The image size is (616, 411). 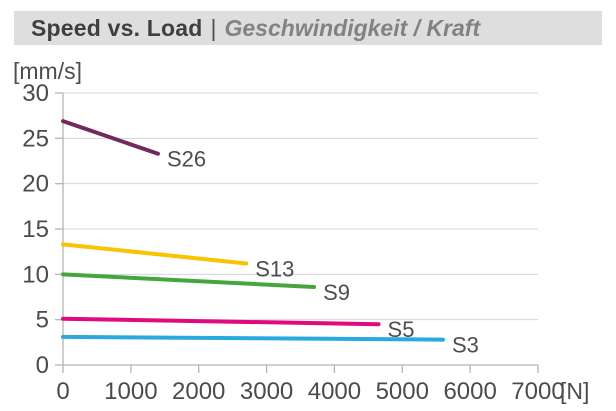 I want to click on series-line-s26, so click(x=110, y=137).